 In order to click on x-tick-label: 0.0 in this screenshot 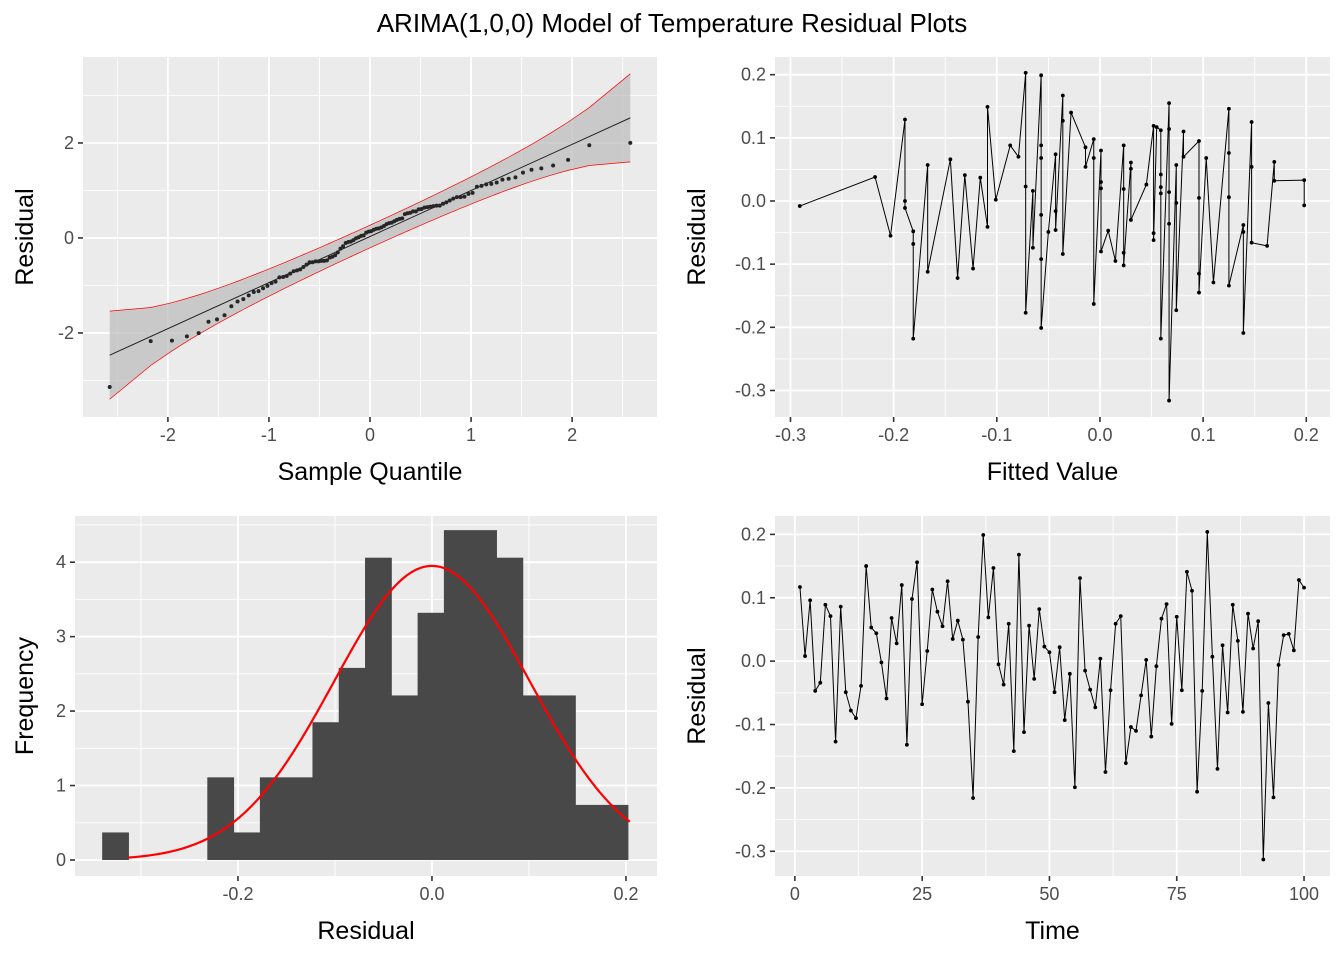, I will do `click(431, 894)`.